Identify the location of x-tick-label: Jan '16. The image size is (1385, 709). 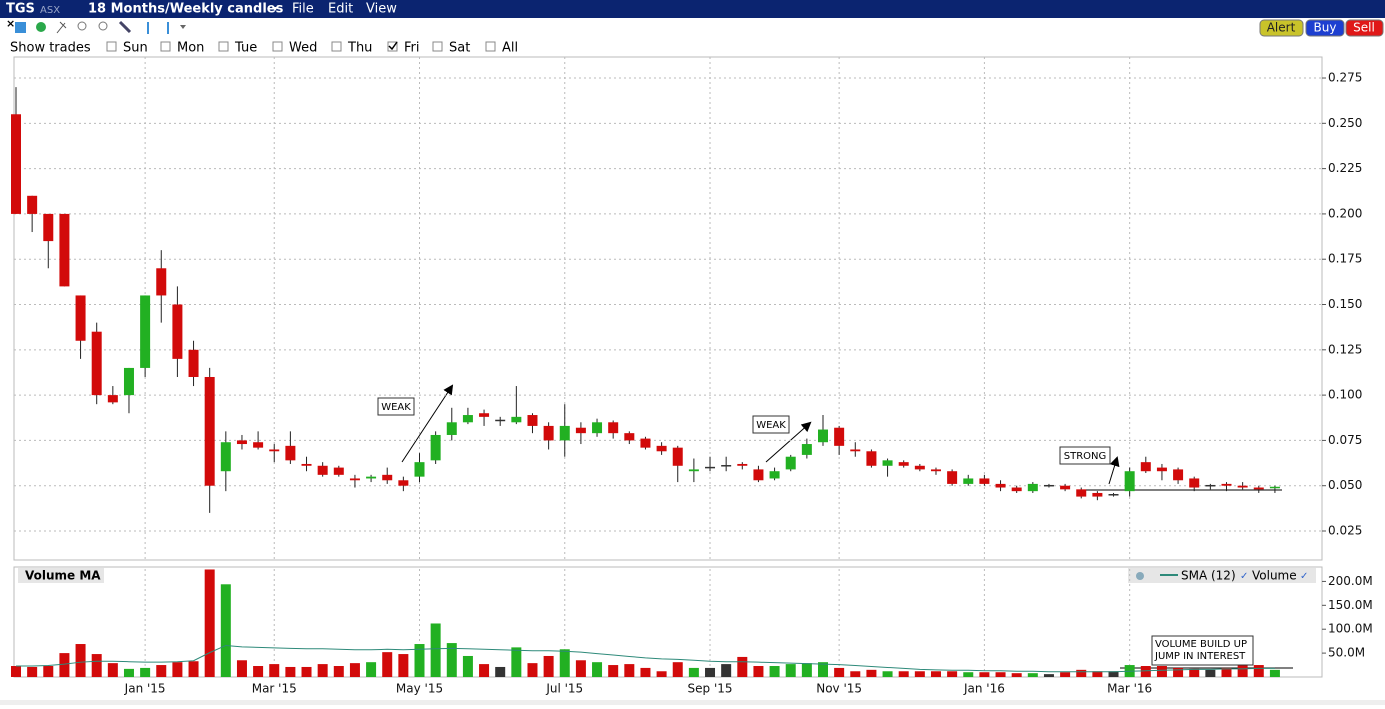
(984, 689).